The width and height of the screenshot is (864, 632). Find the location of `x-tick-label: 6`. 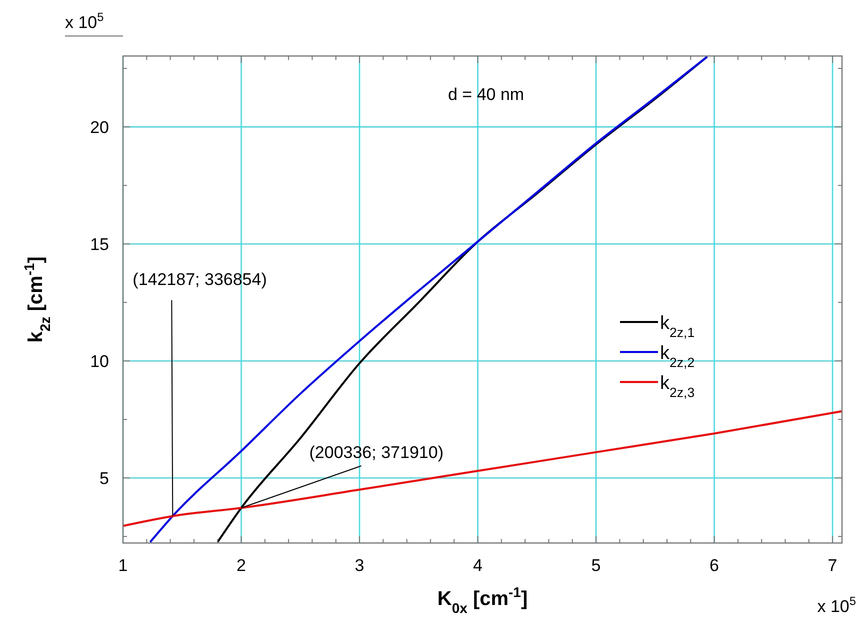

x-tick-label: 6 is located at coordinates (715, 565).